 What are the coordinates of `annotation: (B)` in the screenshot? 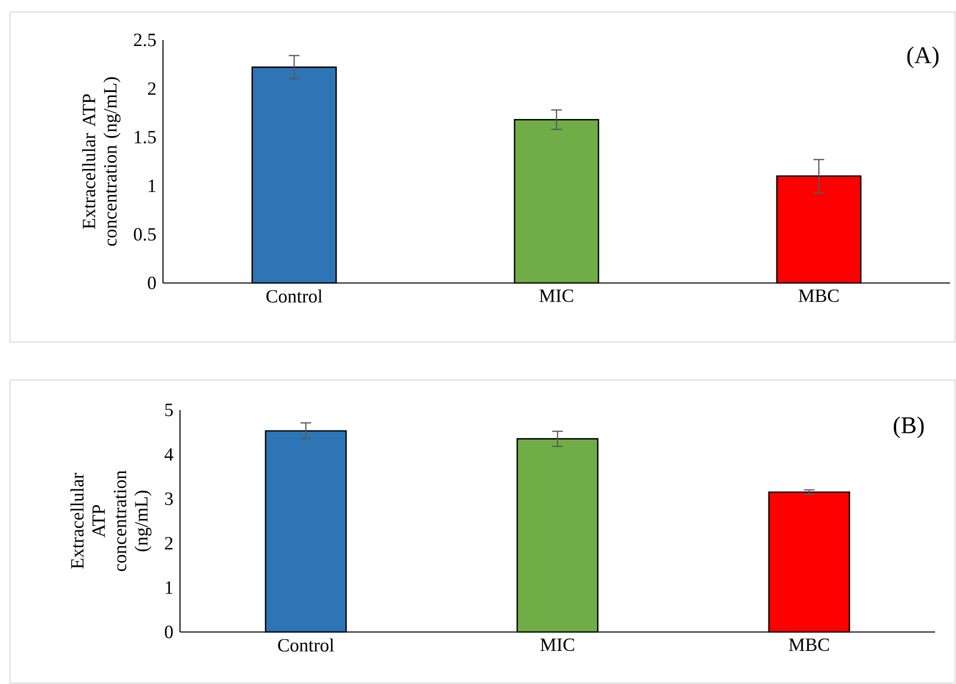 It's located at (909, 427).